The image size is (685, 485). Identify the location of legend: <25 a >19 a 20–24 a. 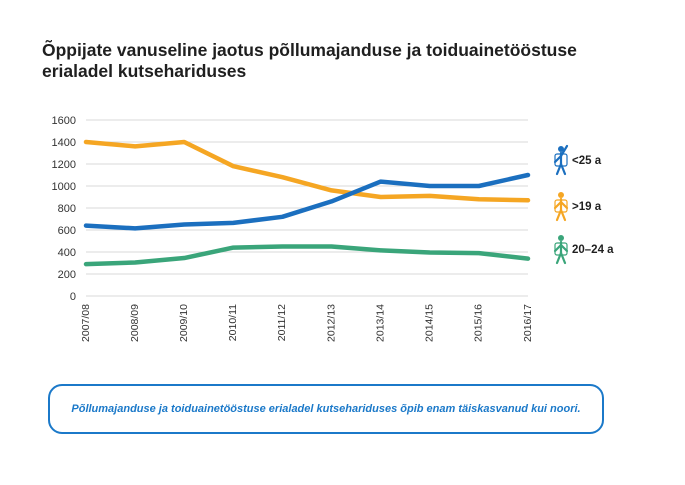
(583, 204).